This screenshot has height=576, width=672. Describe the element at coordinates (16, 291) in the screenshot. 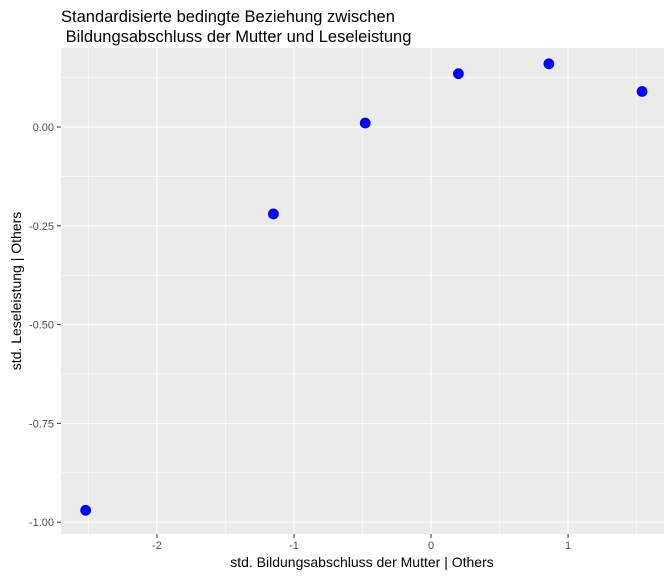

I see `y-axis-title: std. Leseleistung | Others` at that location.